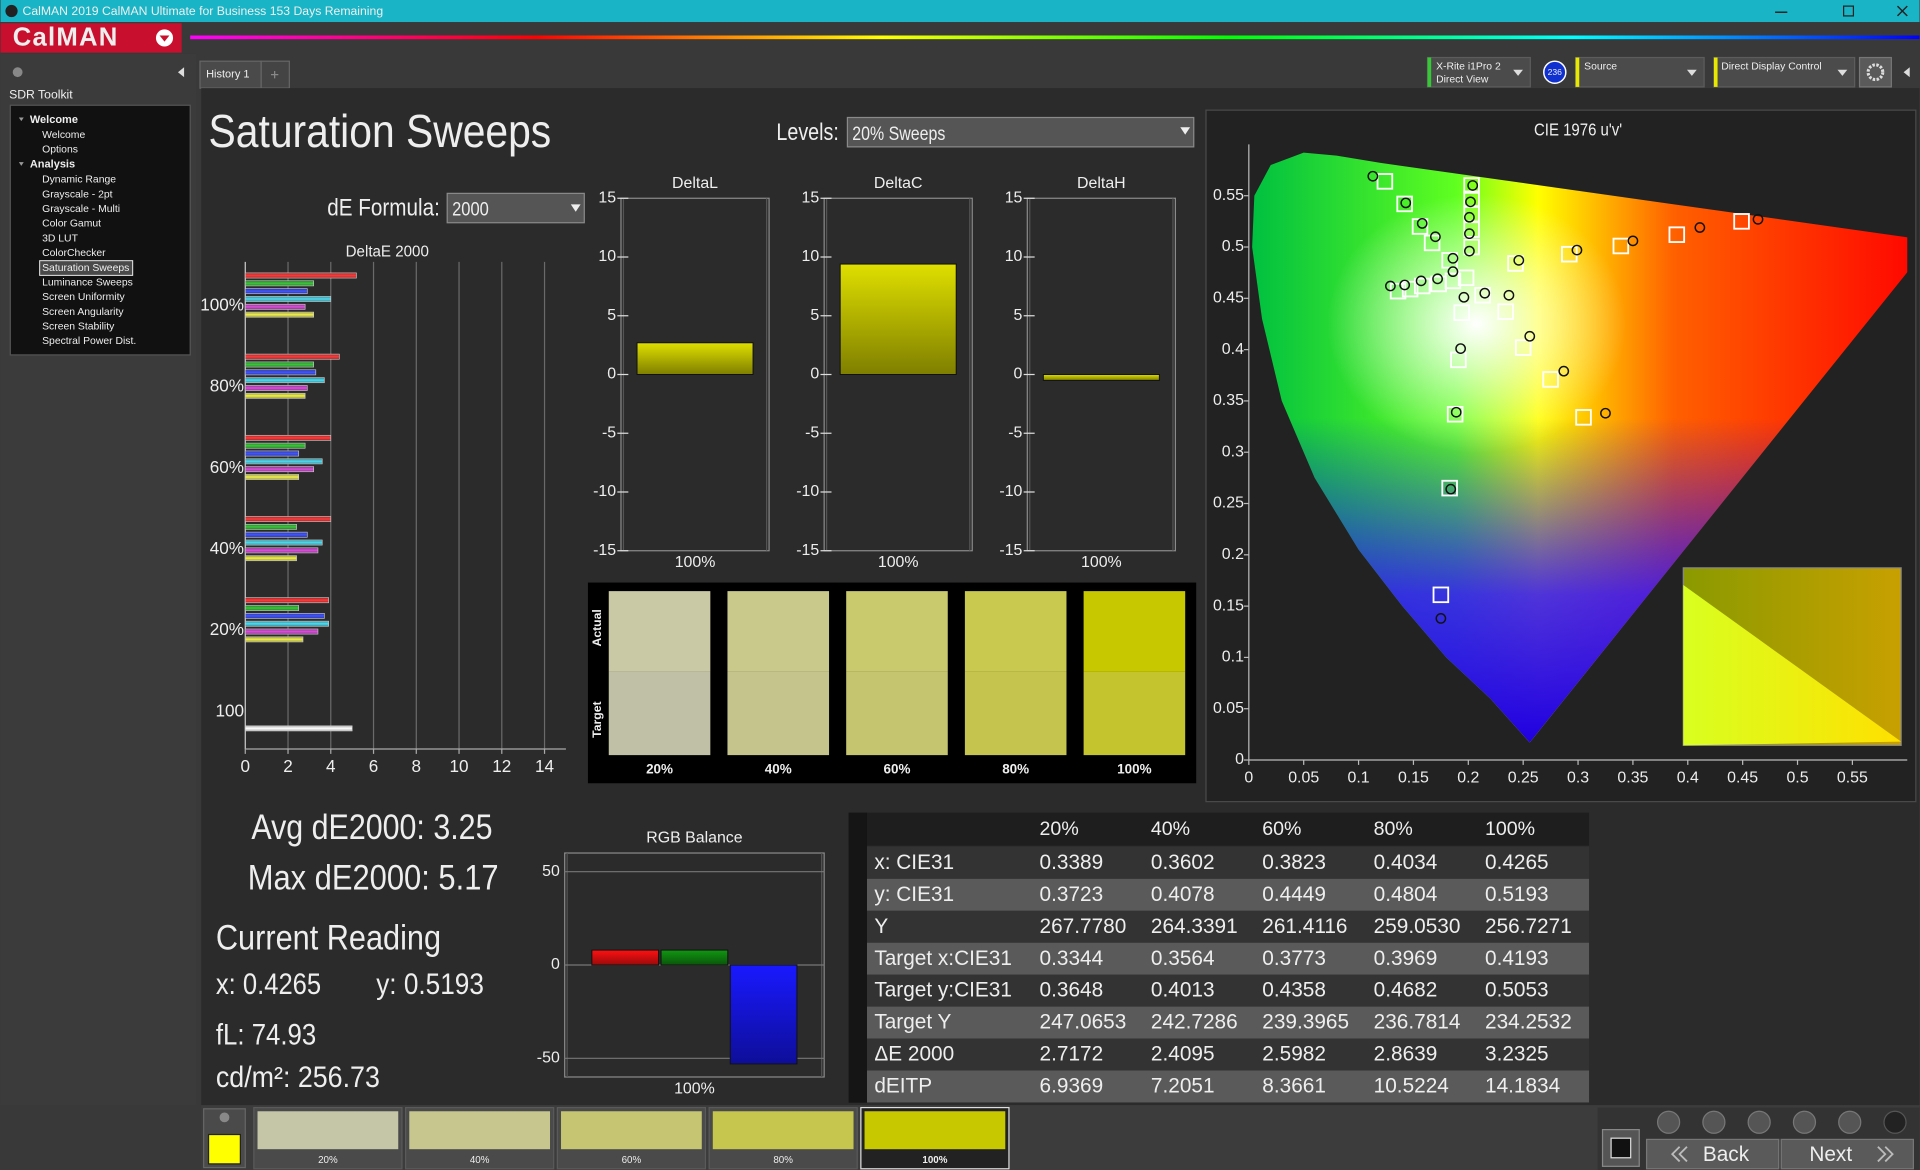 Image resolution: width=1920 pixels, height=1170 pixels. Describe the element at coordinates (288, 766) in the screenshot. I see `x-tick-label: 2` at that location.